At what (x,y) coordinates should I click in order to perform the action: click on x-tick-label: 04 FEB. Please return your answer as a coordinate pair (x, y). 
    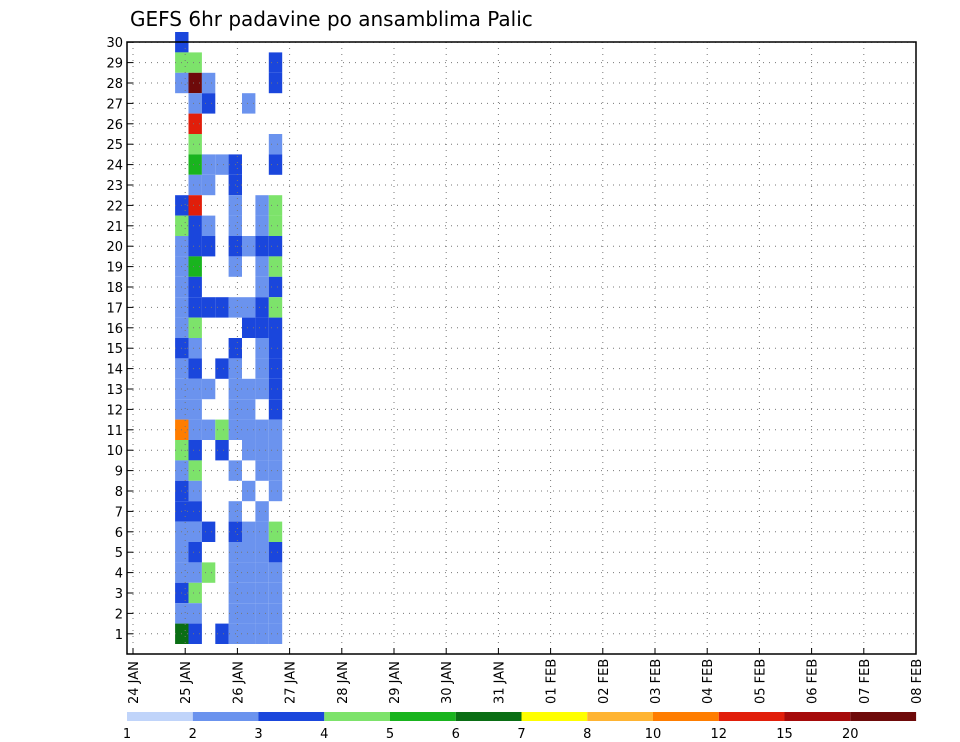
    Looking at the image, I should click on (708, 681).